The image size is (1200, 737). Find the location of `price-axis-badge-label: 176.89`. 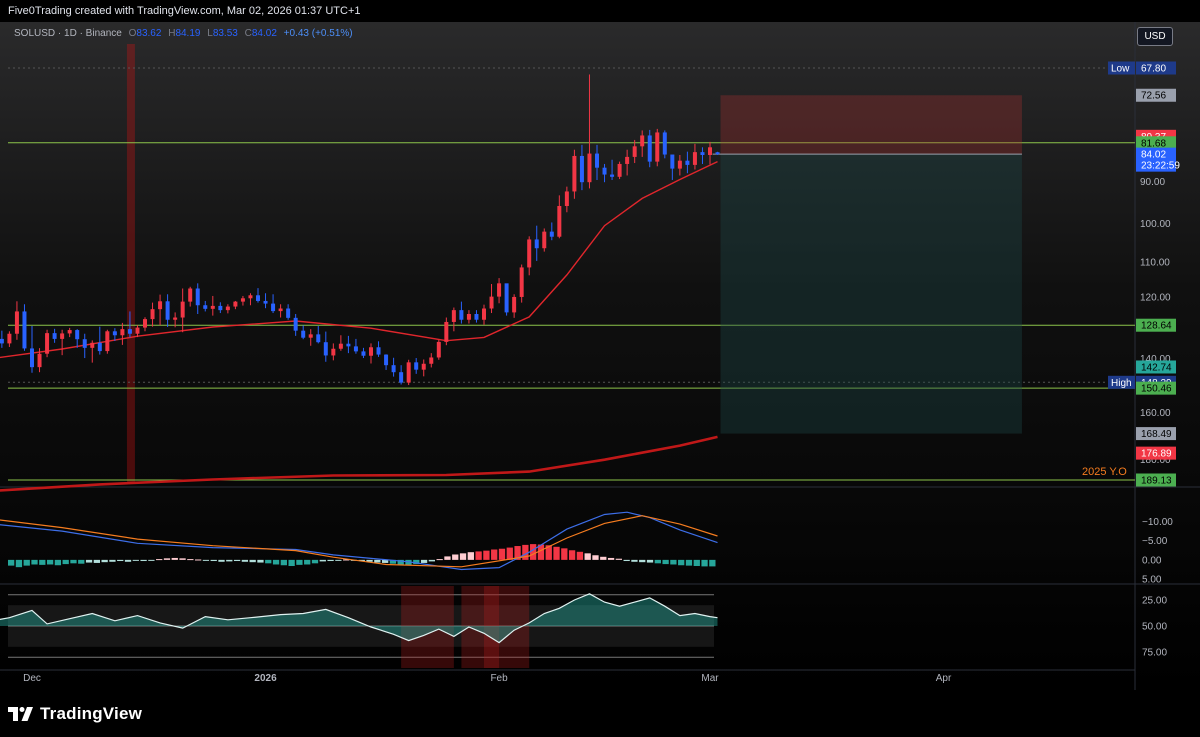

price-axis-badge-label: 176.89 is located at coordinates (1156, 454).